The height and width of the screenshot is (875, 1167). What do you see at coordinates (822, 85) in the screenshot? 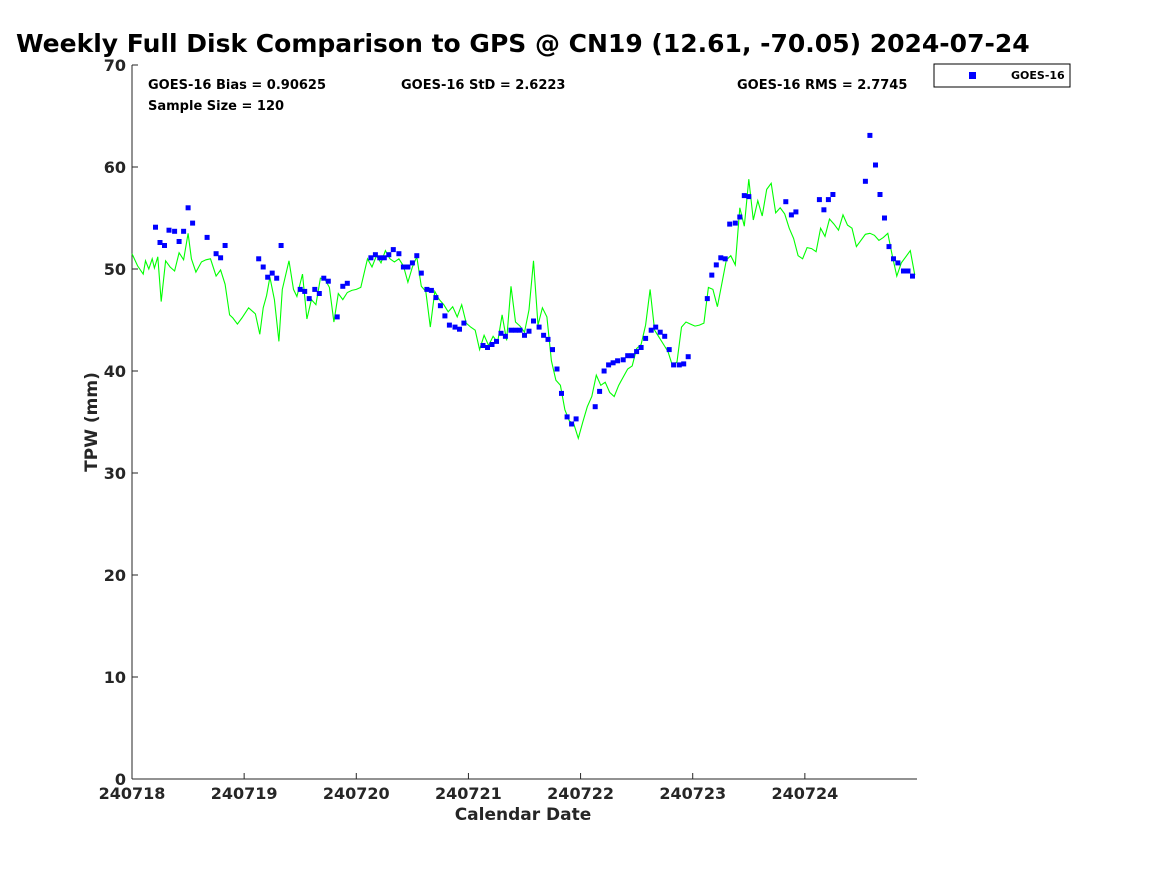
I see `rms-stat: GOES-16 RMS = 2.7745` at bounding box center [822, 85].